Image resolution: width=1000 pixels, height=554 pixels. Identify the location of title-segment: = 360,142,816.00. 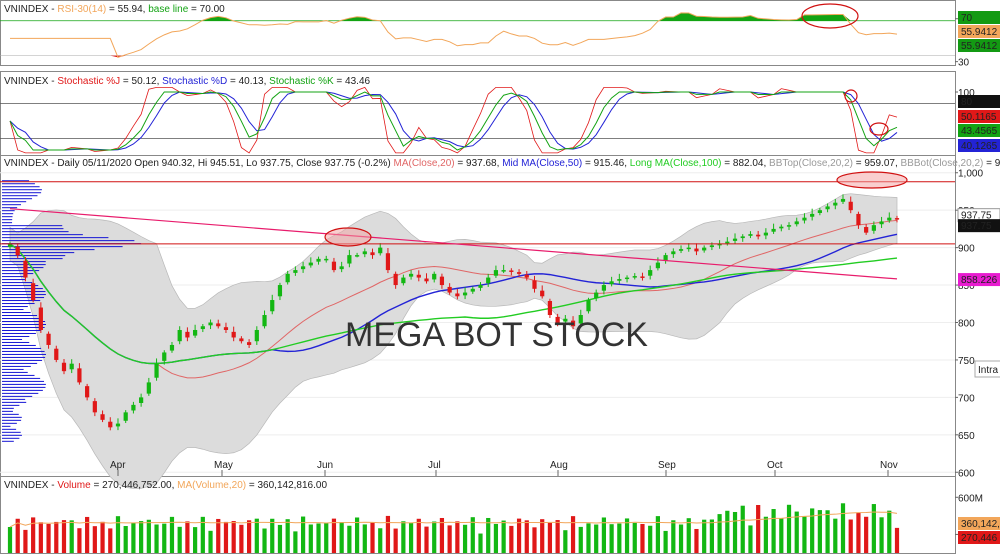
(286, 485).